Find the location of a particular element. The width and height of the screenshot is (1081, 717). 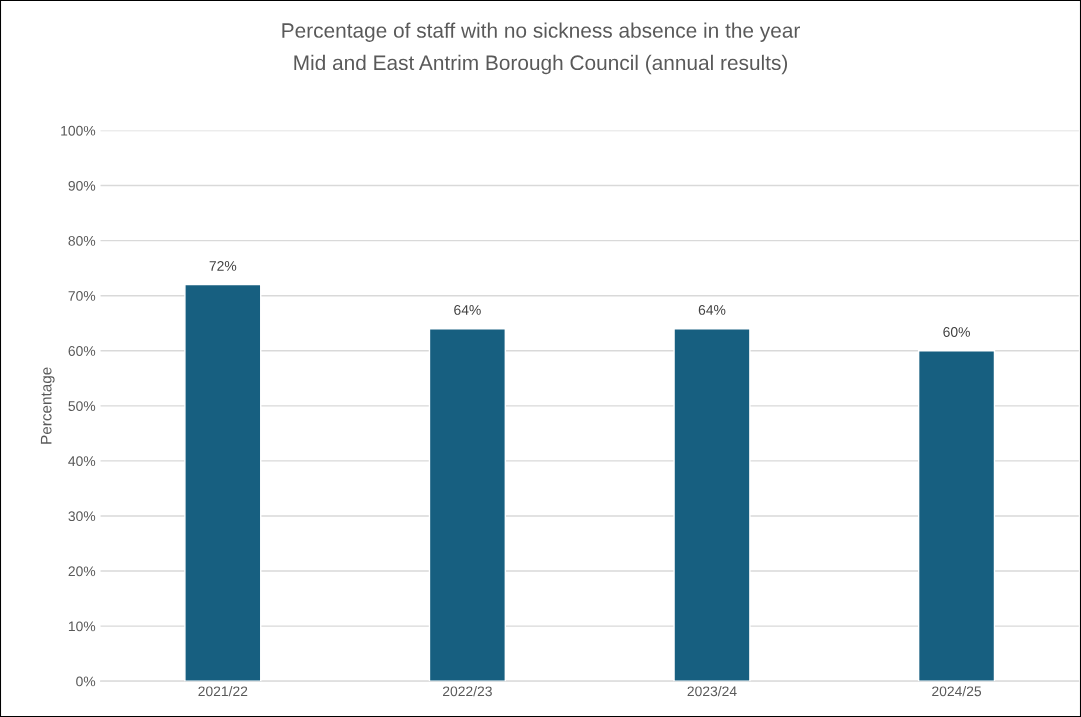

y-tick-label: 20% is located at coordinates (82, 571).